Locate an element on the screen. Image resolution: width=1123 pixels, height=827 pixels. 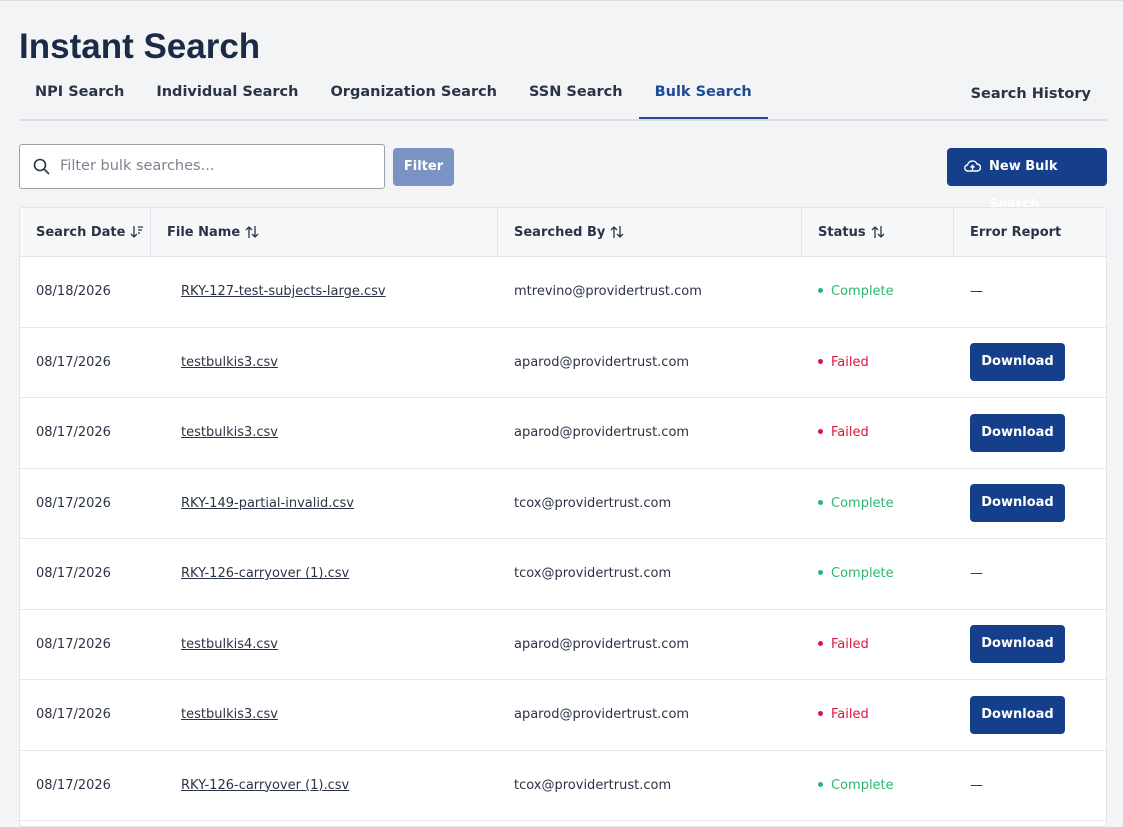
file-link: RKY-127-test-subjects-large.csv is located at coordinates (283, 292).